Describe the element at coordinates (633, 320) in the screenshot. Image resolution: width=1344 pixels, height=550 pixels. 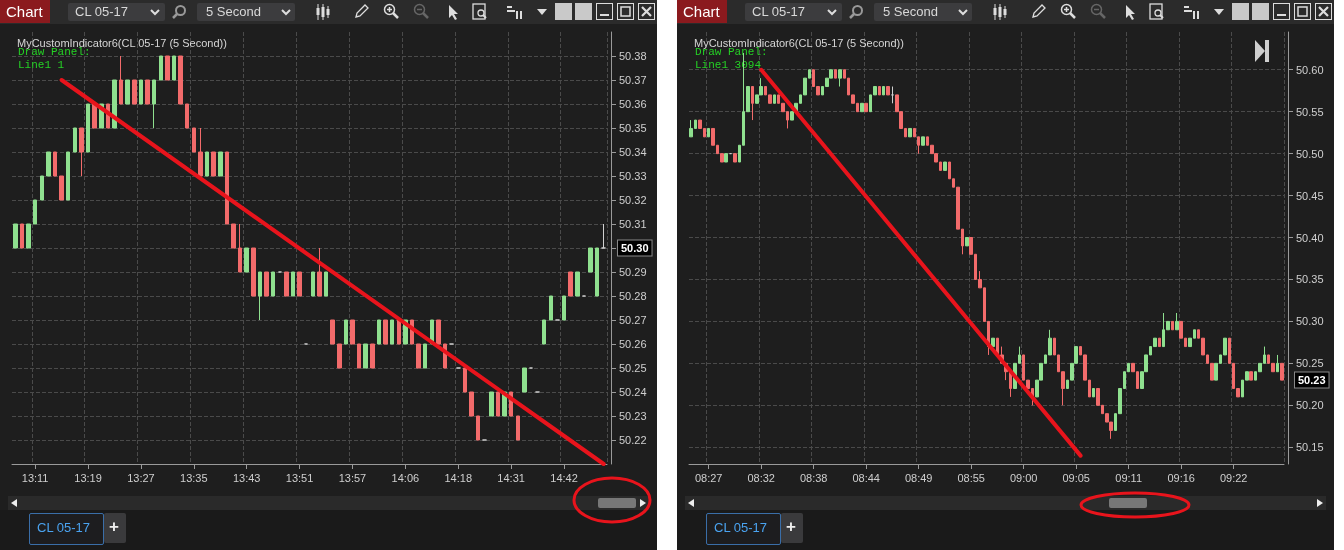
I see `y-tick-label: 50.27` at that location.